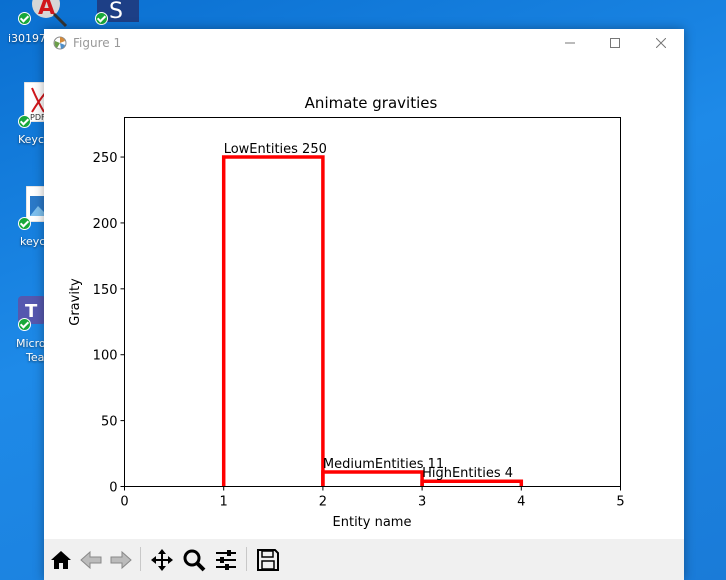  Describe the element at coordinates (364, 559) in the screenshot. I see `navigation-toolbar` at that location.